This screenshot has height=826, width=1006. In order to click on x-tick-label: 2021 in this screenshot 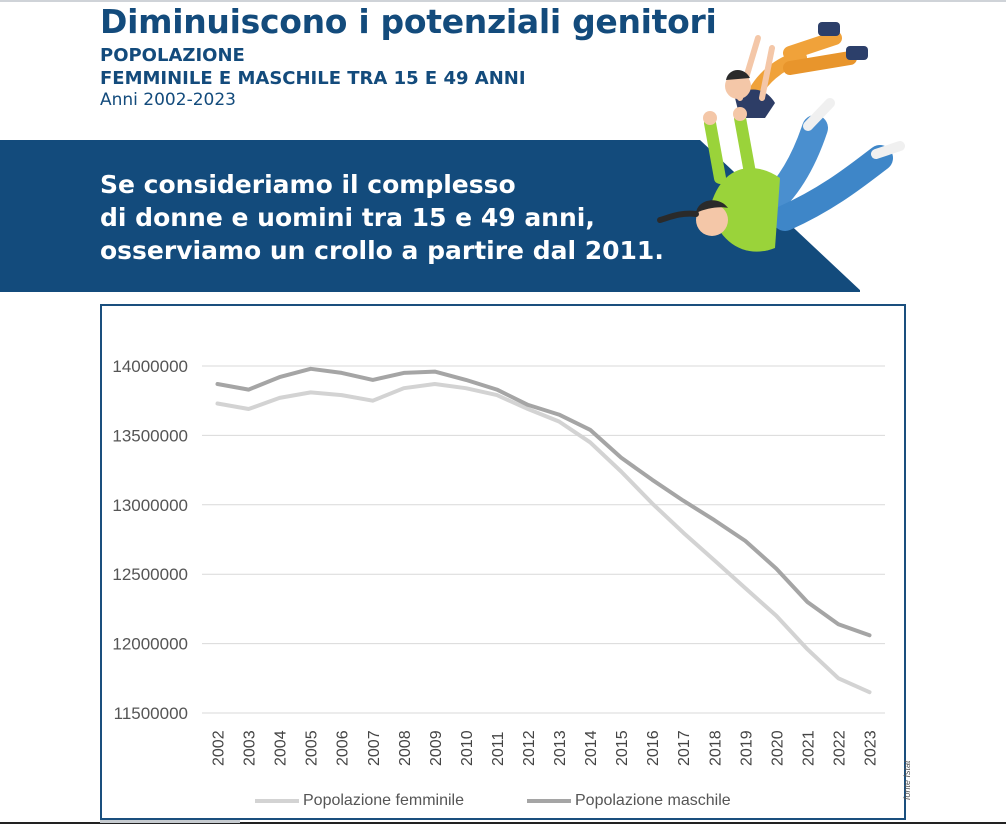, I will do `click(808, 748)`.